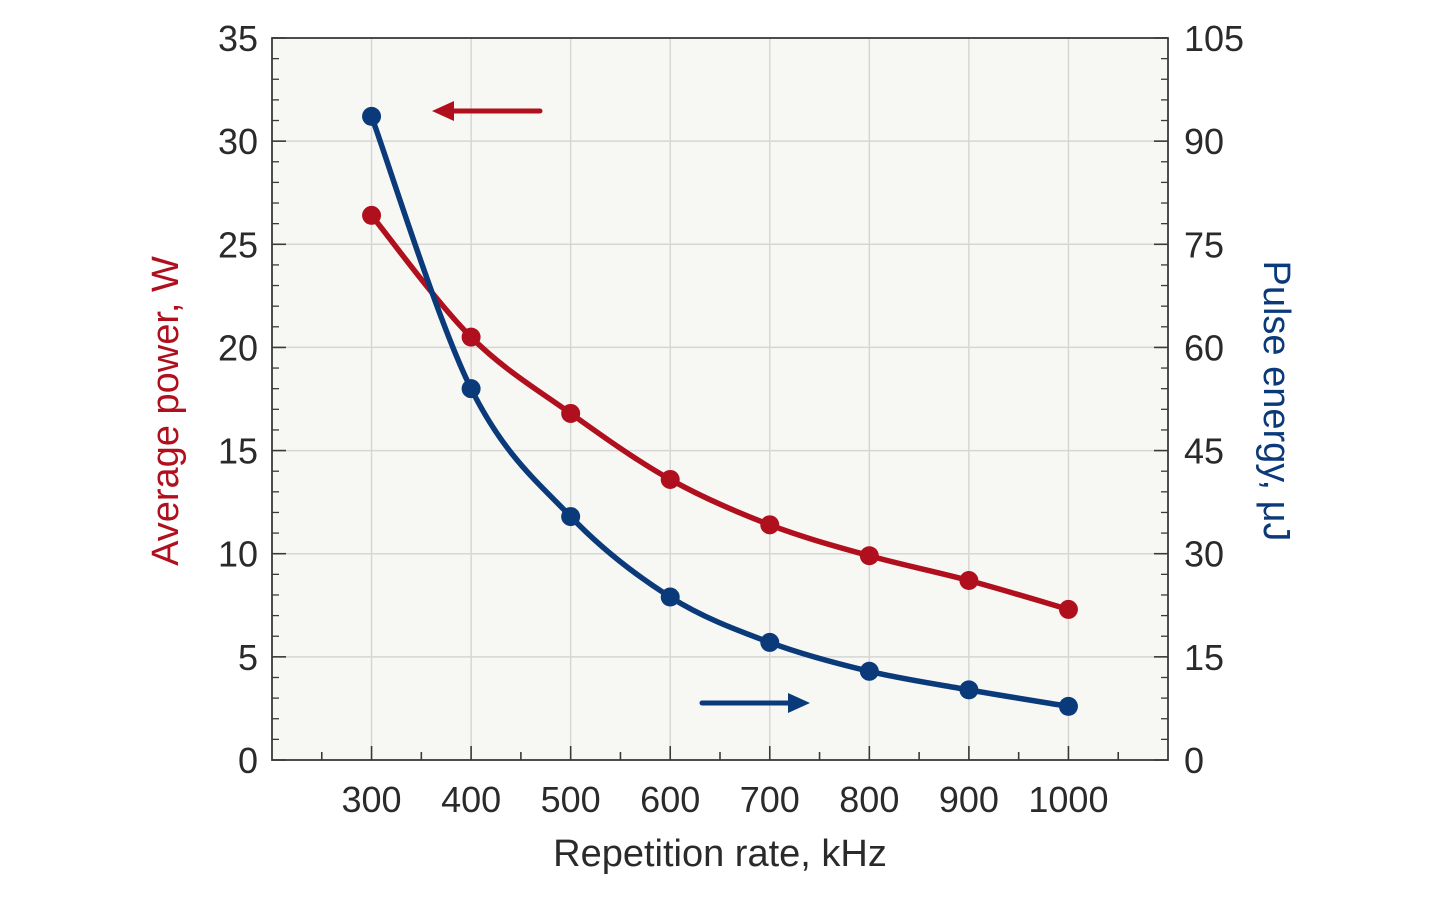  Describe the element at coordinates (248, 657) in the screenshot. I see `y-left-tick-label: 5` at that location.